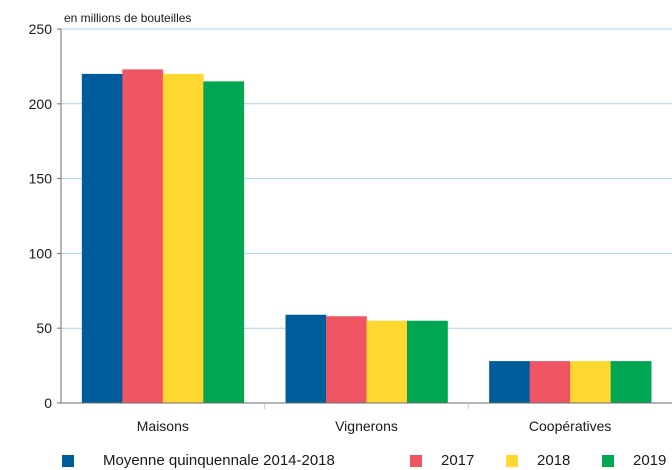 Image resolution: width=672 pixels, height=470 pixels. I want to click on x-ticks: Maisons Vignerons Coopératives, so click(374, 418).